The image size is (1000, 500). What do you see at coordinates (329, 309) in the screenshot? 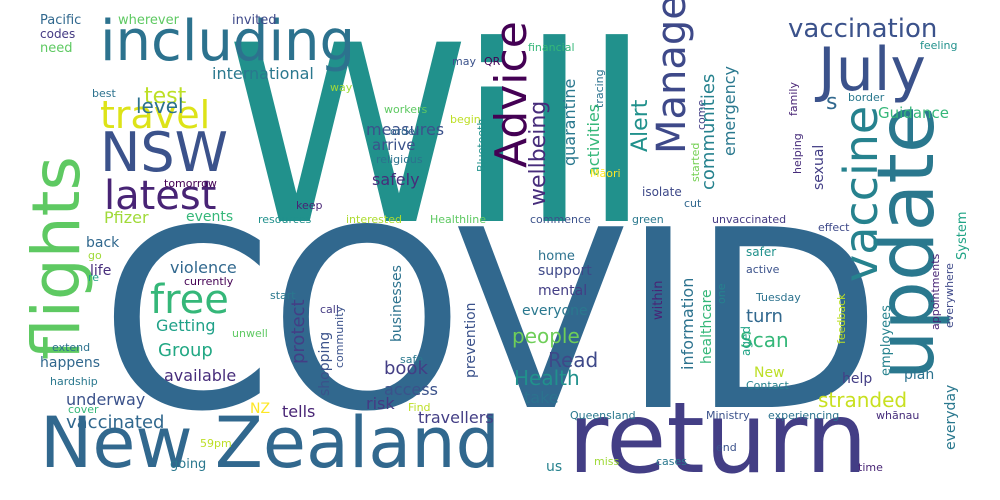
I see `word-call: call` at bounding box center [329, 309].